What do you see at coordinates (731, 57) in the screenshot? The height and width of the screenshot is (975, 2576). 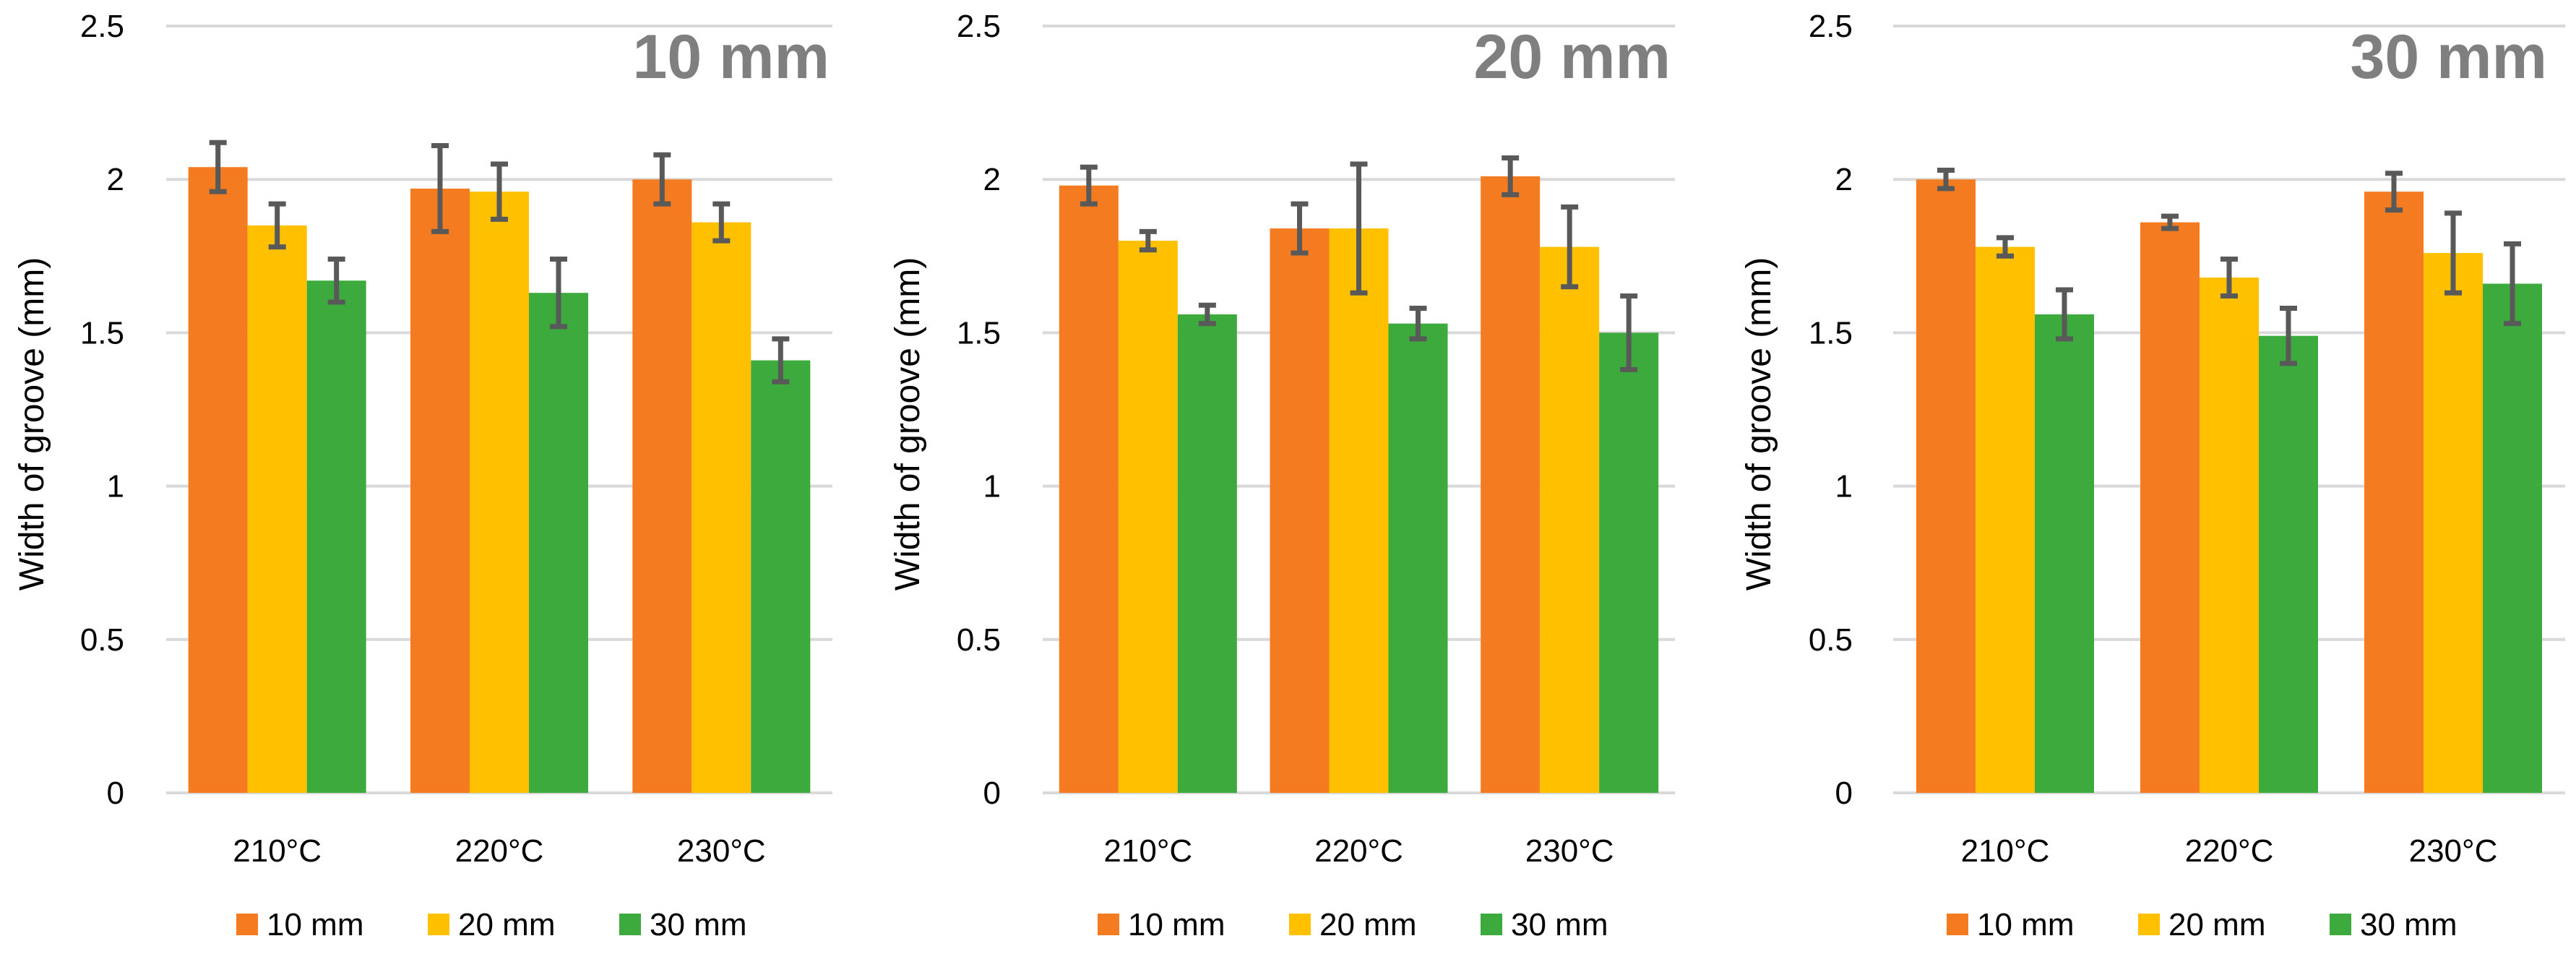 I see `panel-title: 10 mm` at bounding box center [731, 57].